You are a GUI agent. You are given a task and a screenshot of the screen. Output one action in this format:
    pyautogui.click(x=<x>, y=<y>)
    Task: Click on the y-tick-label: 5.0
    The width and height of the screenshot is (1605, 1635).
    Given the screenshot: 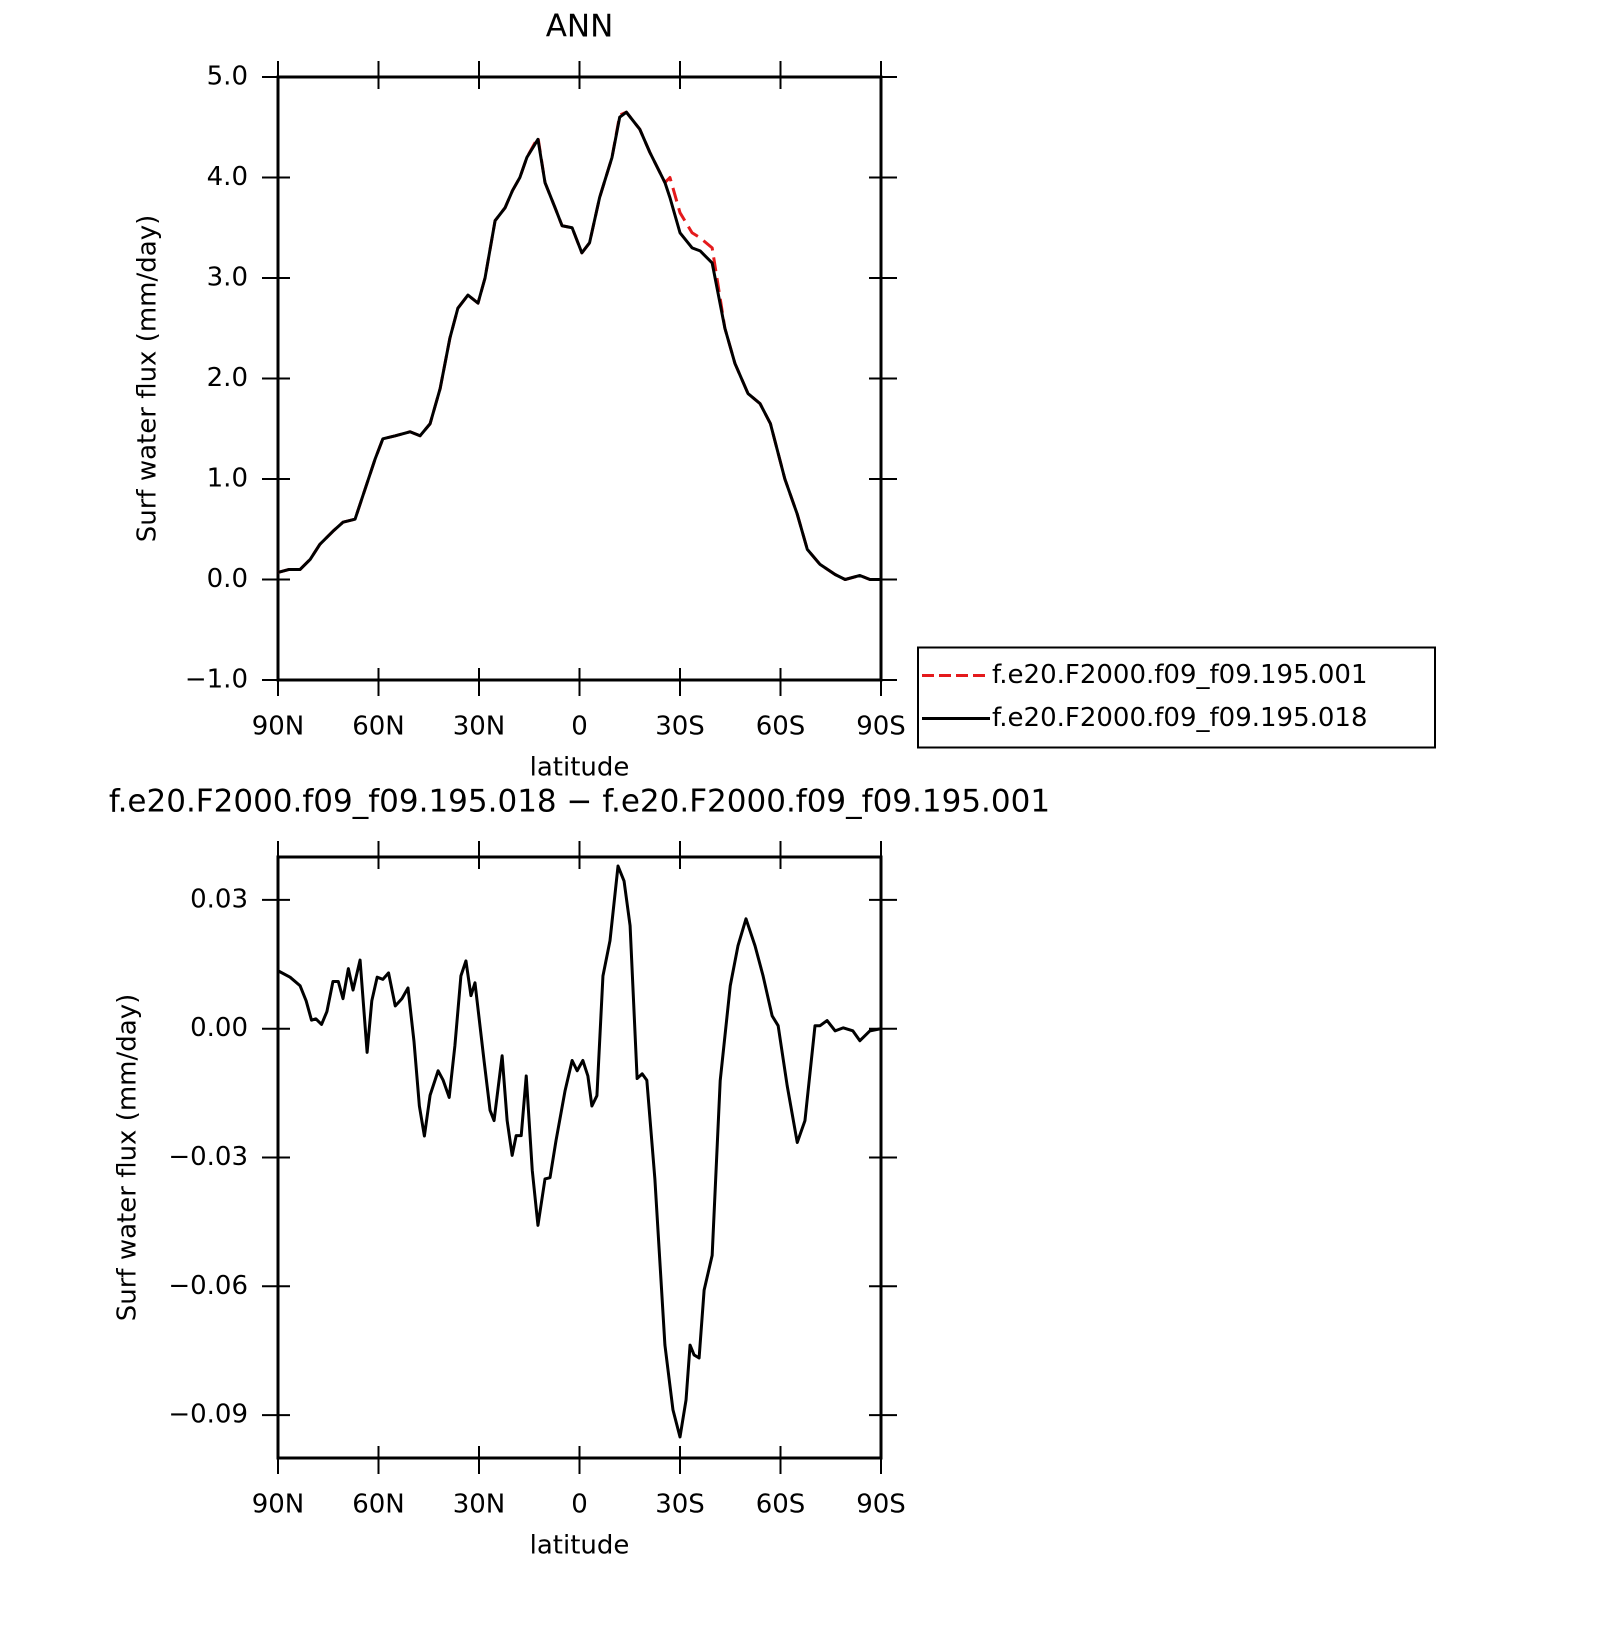 What is the action you would take?
    pyautogui.click(x=227, y=77)
    